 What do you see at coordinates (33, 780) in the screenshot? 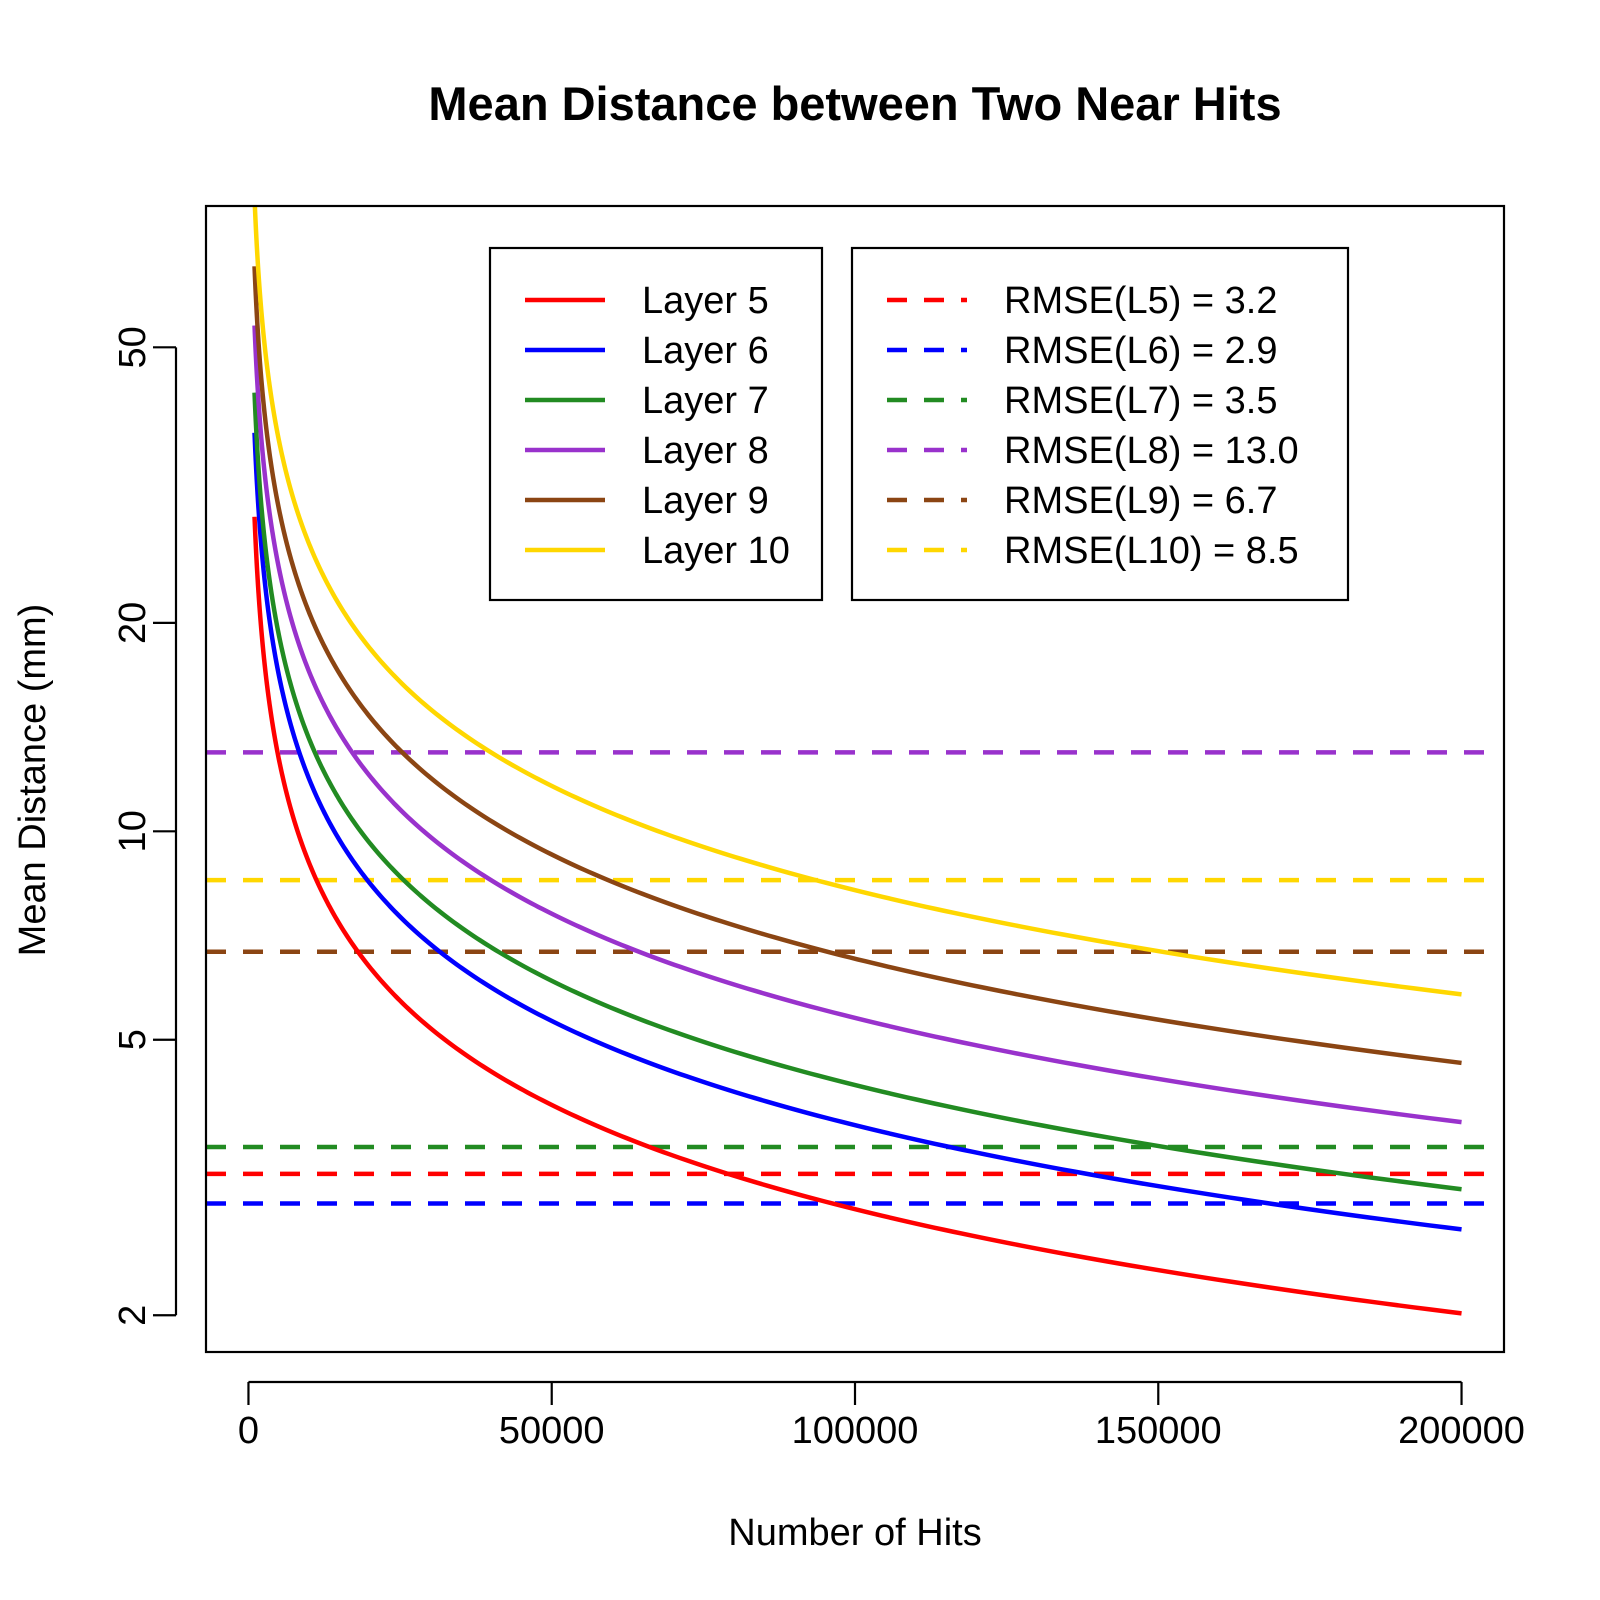
I see `y-axis-label: Mean Distance (mm)` at bounding box center [33, 780].